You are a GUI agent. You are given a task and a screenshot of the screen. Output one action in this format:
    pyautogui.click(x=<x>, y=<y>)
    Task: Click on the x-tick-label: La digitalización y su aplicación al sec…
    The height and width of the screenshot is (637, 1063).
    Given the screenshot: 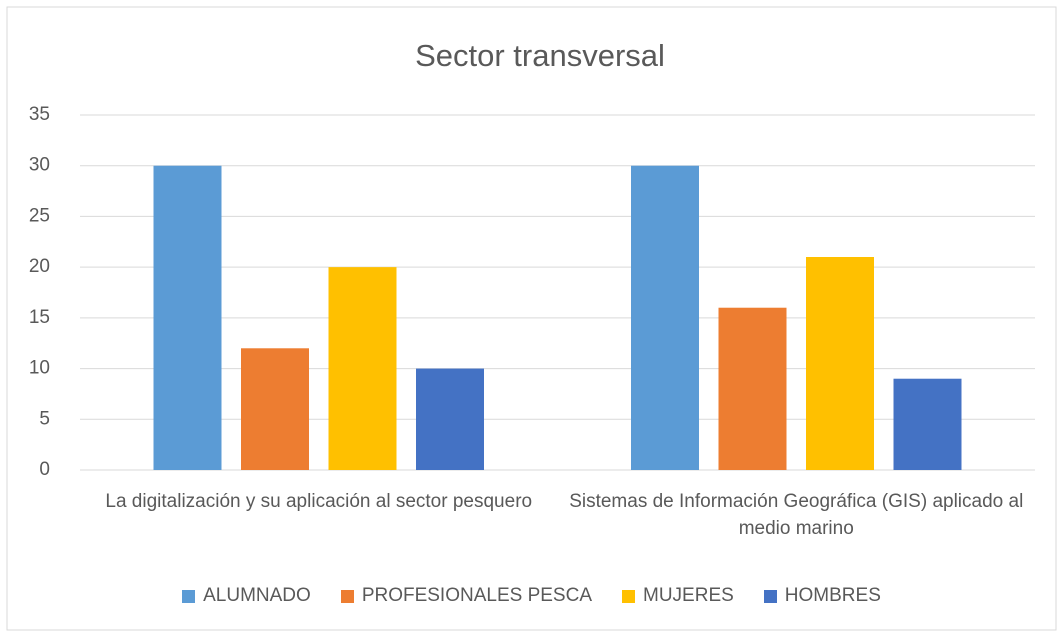 What is the action you would take?
    pyautogui.click(x=319, y=501)
    